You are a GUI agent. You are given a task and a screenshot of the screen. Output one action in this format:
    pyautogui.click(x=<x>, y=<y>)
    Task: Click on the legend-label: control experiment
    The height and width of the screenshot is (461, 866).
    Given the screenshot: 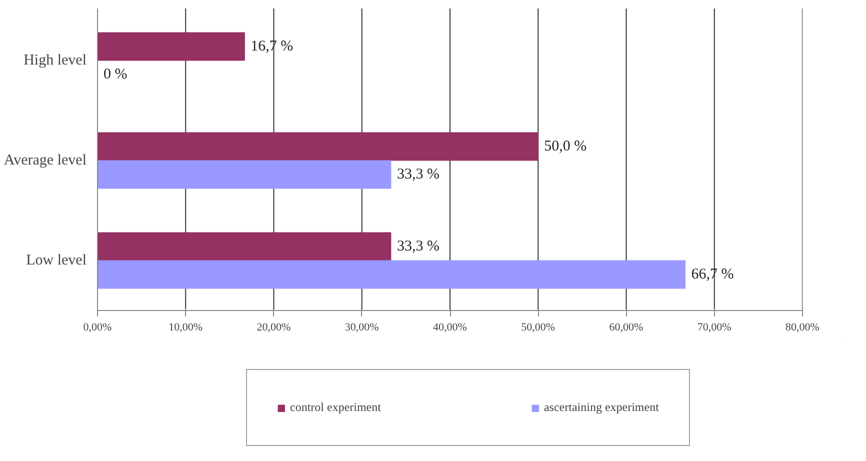 What is the action you would take?
    pyautogui.click(x=335, y=407)
    